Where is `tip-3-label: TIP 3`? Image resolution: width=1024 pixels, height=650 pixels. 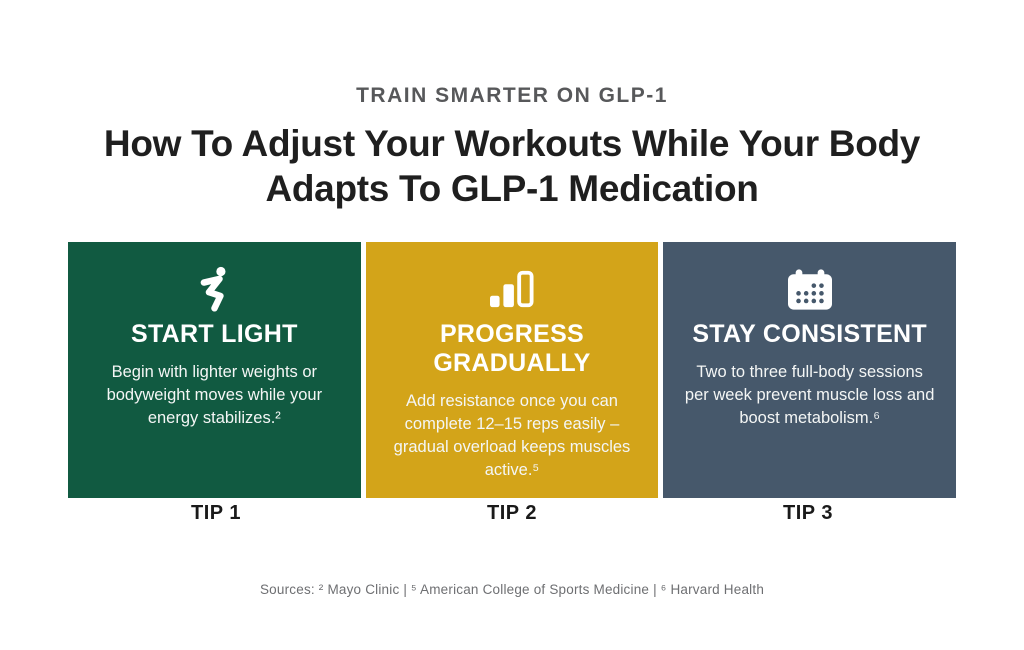
tip-3-label: TIP 3 is located at coordinates (808, 513).